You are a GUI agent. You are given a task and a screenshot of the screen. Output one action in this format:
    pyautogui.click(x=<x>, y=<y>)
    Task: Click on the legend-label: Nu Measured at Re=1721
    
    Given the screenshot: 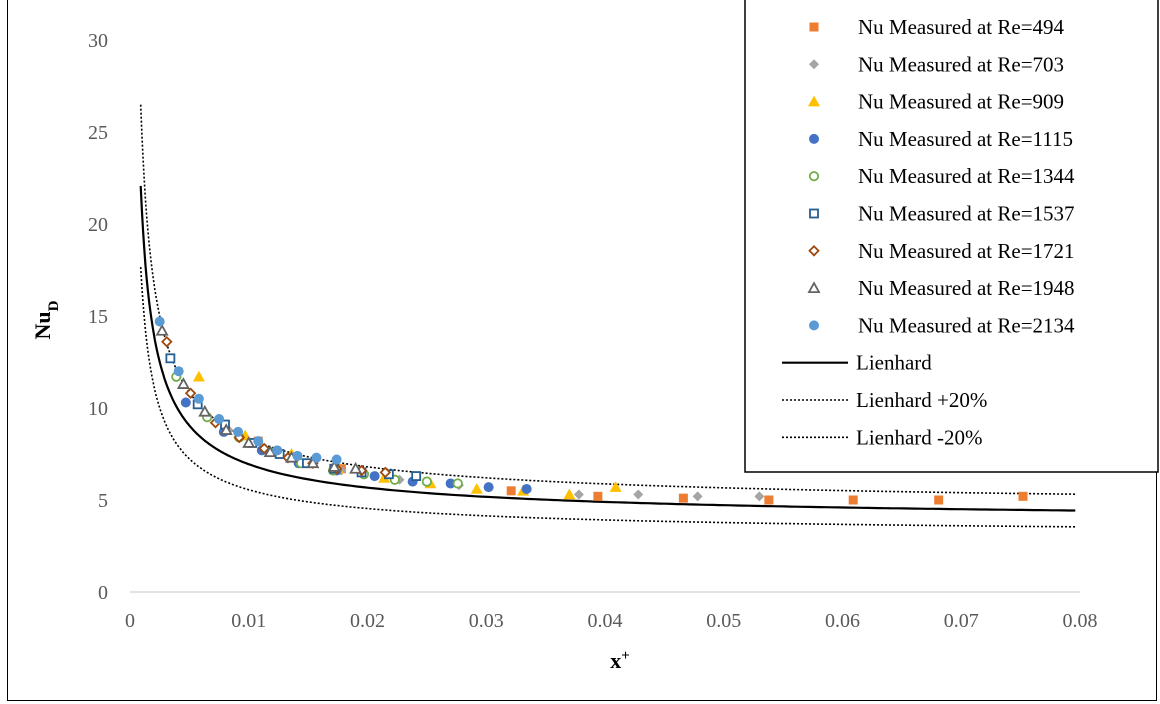 What is the action you would take?
    pyautogui.click(x=966, y=251)
    